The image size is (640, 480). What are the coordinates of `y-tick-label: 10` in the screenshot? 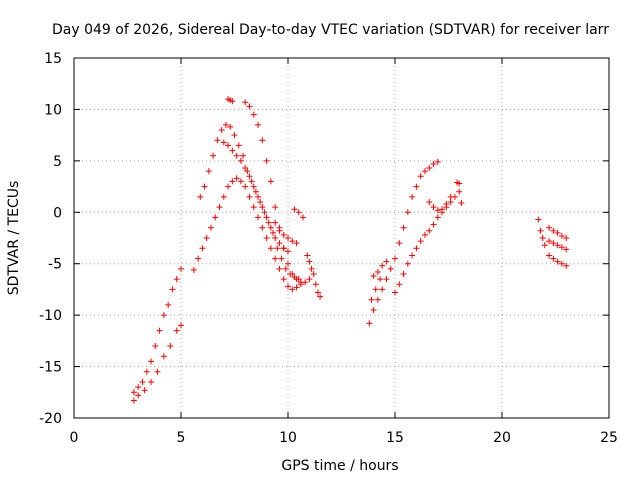 It's located at (53, 110).